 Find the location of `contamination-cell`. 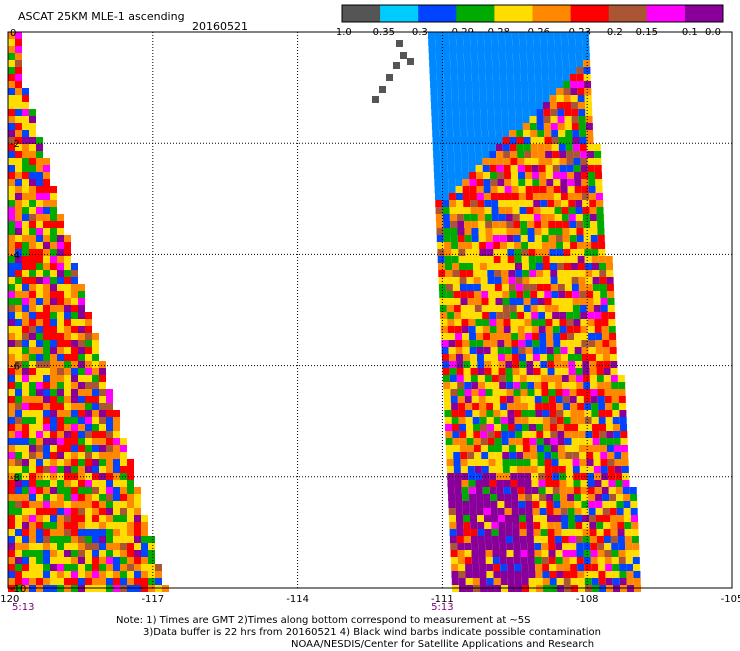

contamination-cell is located at coordinates (382, 89).